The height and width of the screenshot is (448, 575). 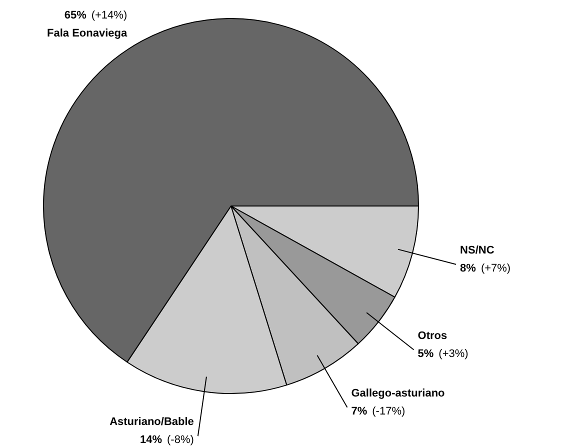 What do you see at coordinates (426, 354) in the screenshot?
I see `data-label: 5%` at bounding box center [426, 354].